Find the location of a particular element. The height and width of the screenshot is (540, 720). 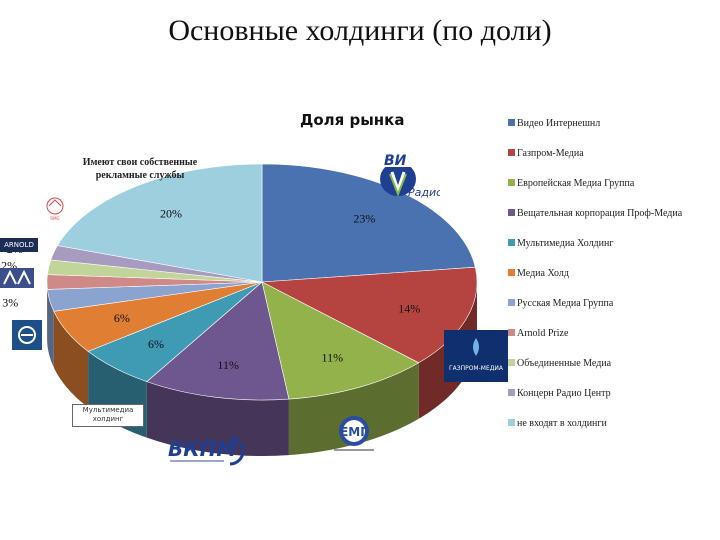

pie-label-1: 14% is located at coordinates (409, 308).